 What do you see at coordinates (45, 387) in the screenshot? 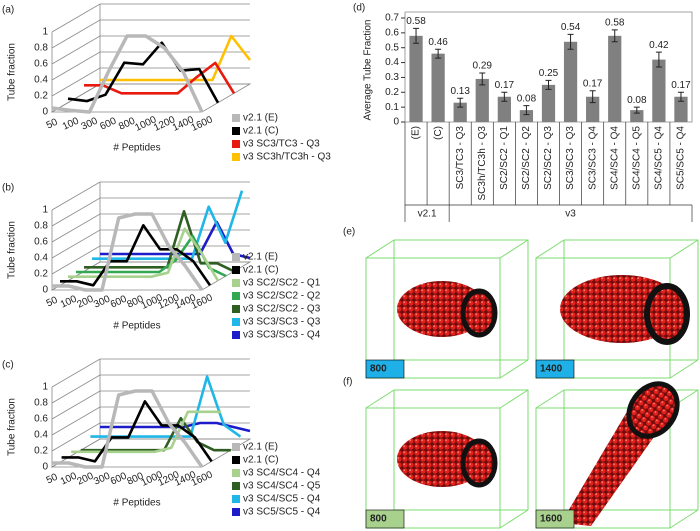
I see `y-tick-label: 1` at bounding box center [45, 387].